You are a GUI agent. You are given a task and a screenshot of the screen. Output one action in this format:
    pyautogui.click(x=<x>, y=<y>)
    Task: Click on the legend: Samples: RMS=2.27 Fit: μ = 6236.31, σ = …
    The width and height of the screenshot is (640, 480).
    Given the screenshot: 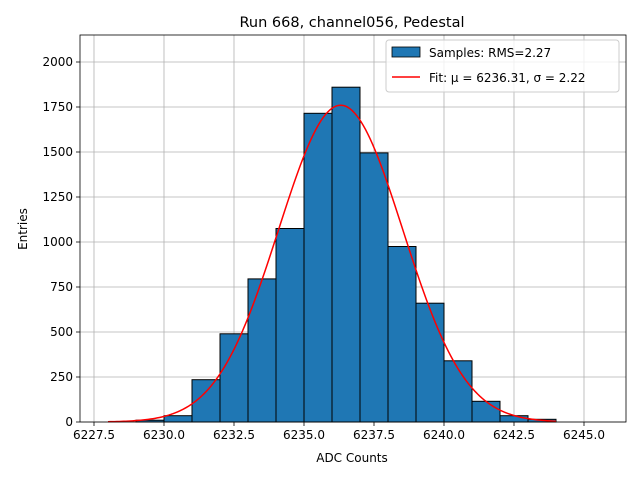 What is the action you would take?
    pyautogui.click(x=502, y=66)
    